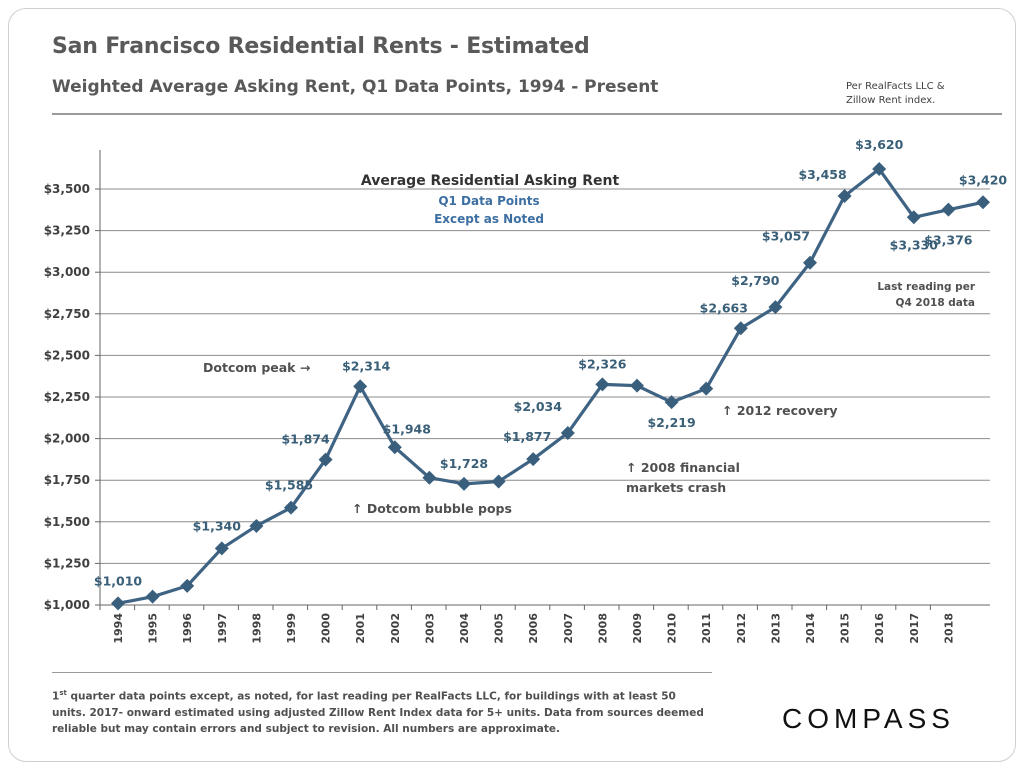  What do you see at coordinates (676, 487) in the screenshot?
I see `annotation-crash-line-2: markets crash` at bounding box center [676, 487].